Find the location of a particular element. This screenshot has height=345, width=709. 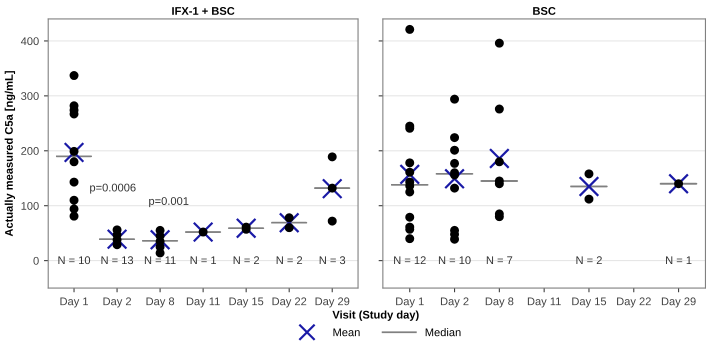

y-axis-title: Actually measured C5a [ng/mL] is located at coordinates (10, 153).